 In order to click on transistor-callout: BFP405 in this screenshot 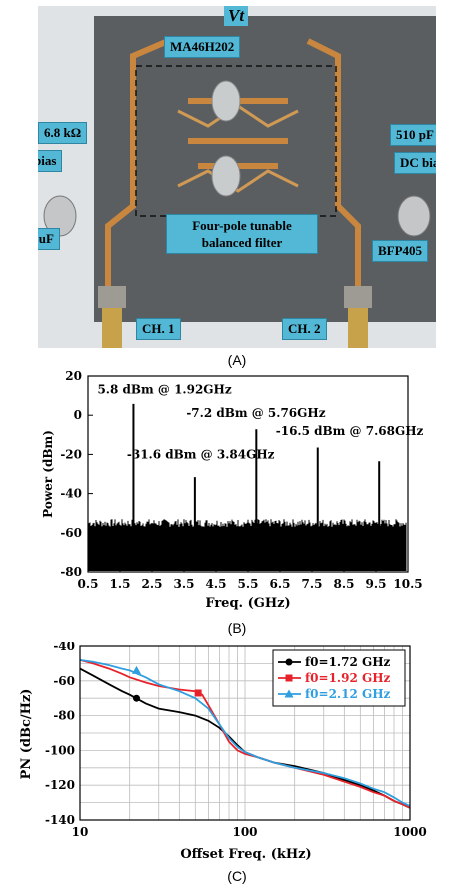, I will do `click(400, 251)`.